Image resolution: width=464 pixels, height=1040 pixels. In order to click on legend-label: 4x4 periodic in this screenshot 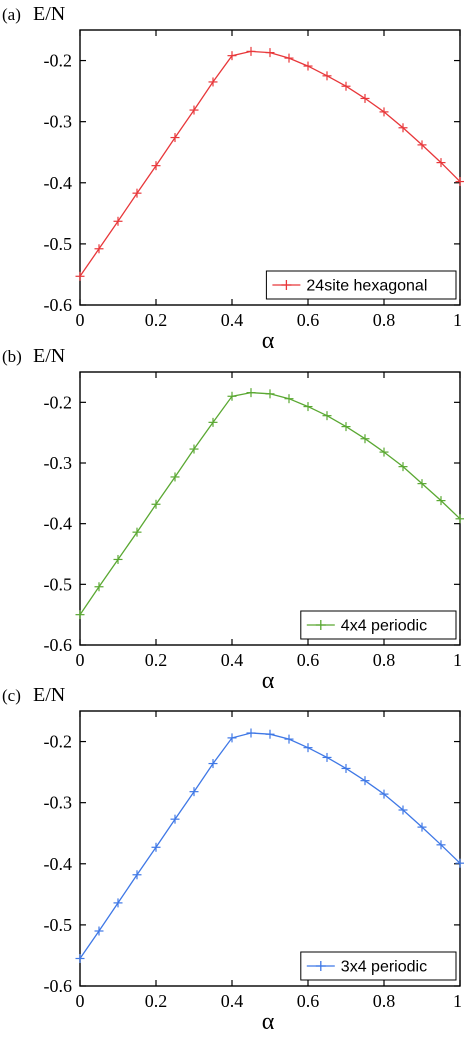, I will do `click(384, 626)`.